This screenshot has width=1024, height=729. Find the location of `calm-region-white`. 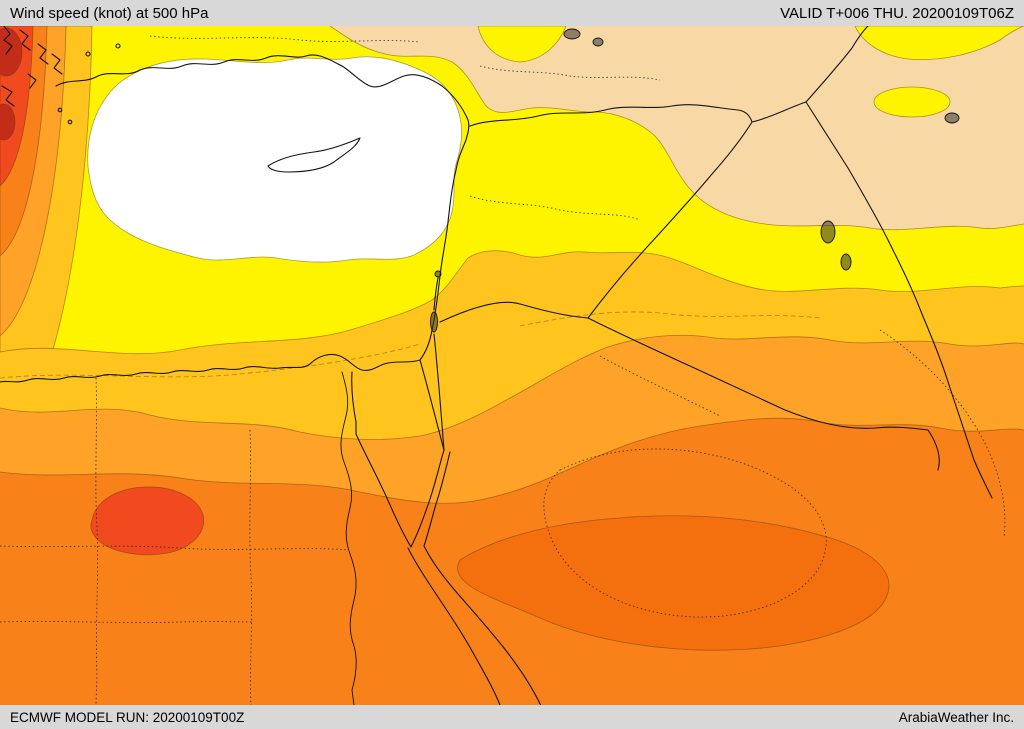

calm-region-white is located at coordinates (274, 159).